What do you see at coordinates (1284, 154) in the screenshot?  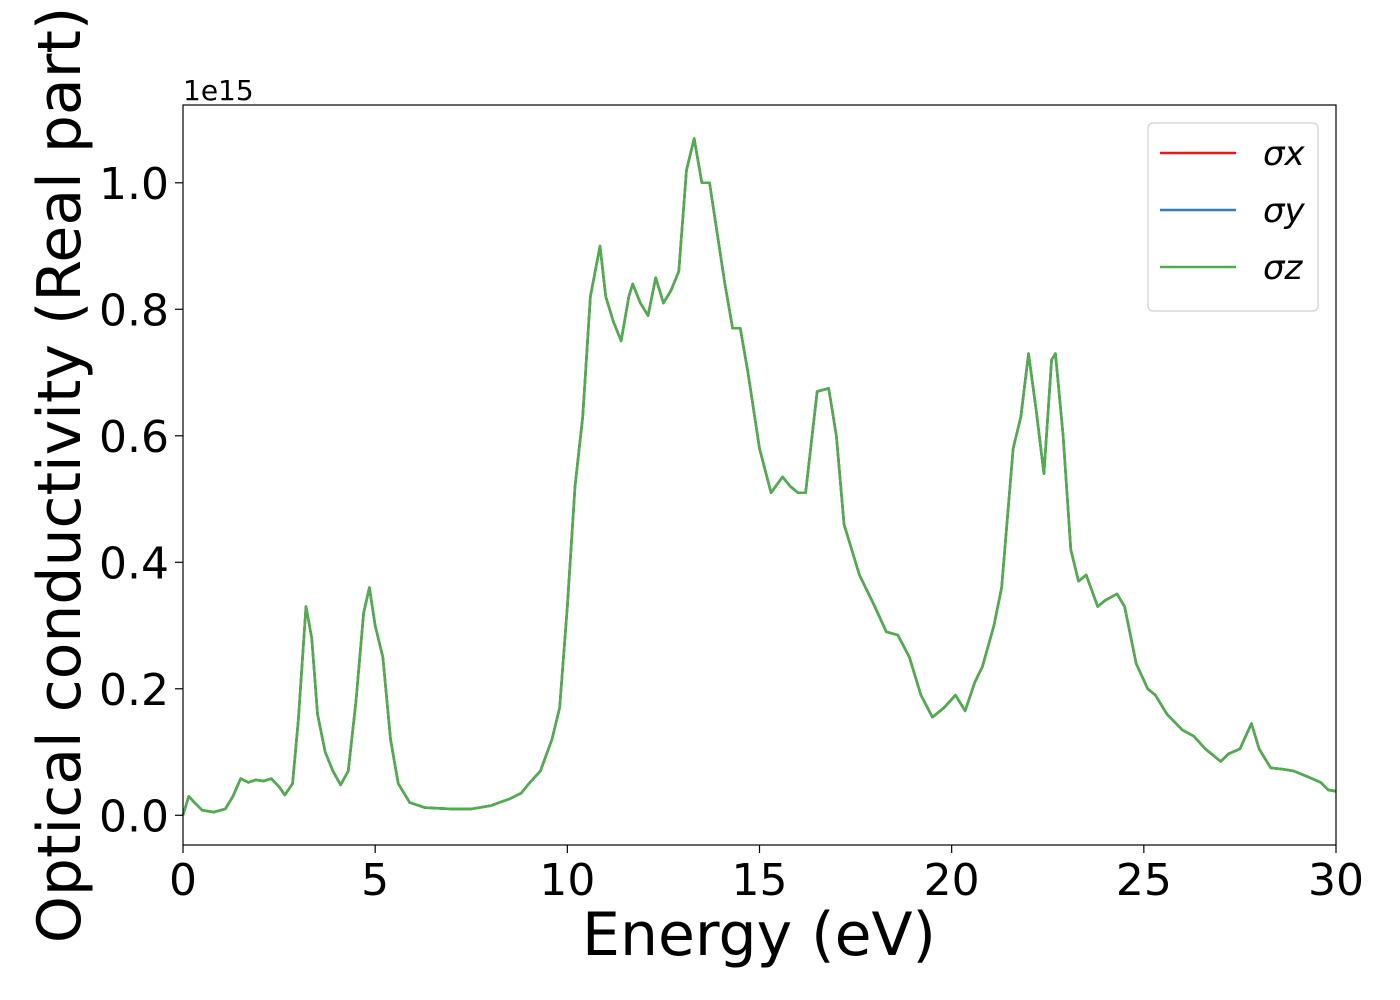 I see `legend-label: σx` at bounding box center [1284, 154].